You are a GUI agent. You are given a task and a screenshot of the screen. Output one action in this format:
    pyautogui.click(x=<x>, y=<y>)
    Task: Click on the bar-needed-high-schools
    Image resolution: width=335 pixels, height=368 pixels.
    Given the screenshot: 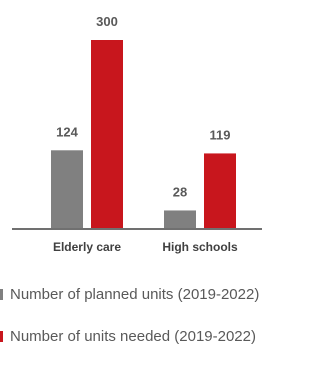 What is the action you would take?
    pyautogui.click(x=220, y=190)
    